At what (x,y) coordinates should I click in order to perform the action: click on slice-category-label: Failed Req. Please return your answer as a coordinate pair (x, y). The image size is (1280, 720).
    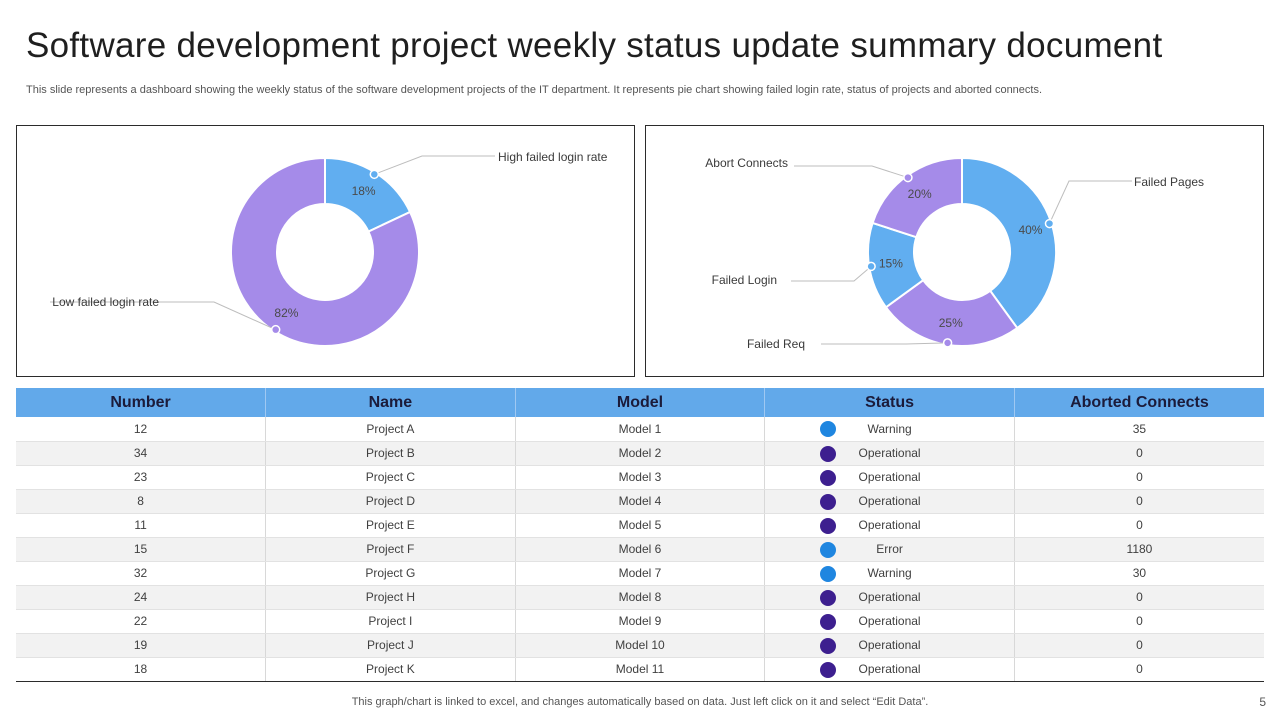
    Looking at the image, I should click on (776, 344).